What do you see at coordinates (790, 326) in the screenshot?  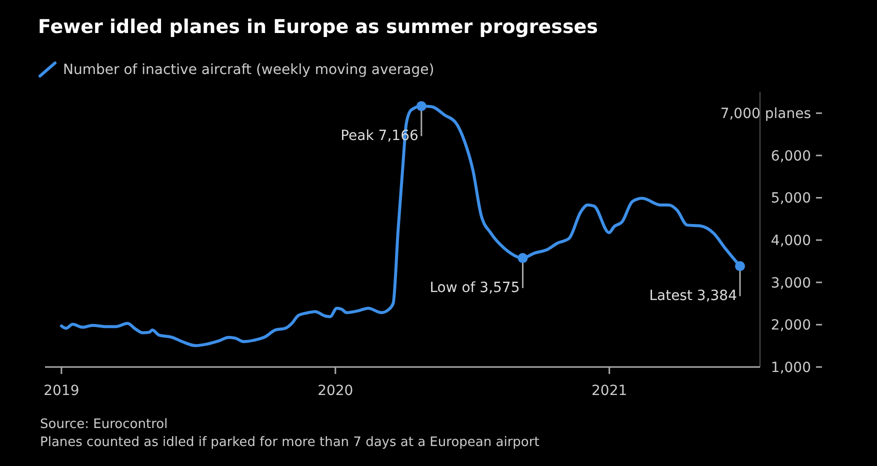 I see `y-tick-label: 2,000` at bounding box center [790, 326].